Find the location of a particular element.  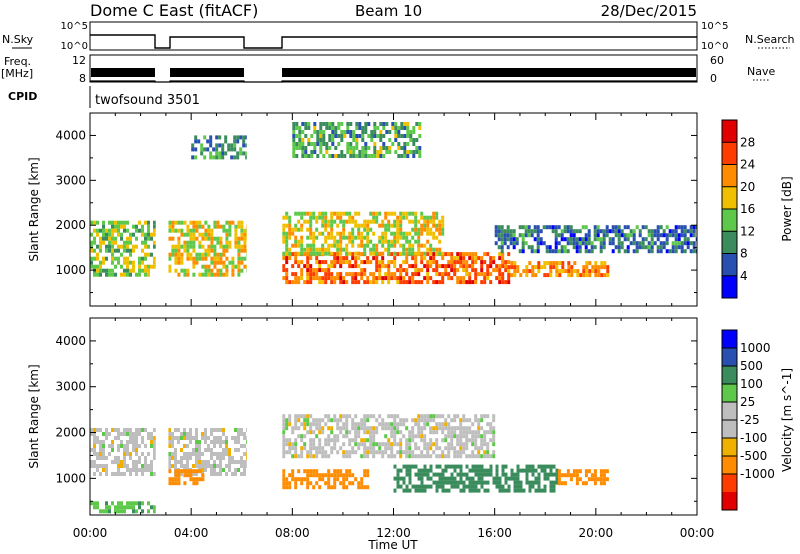

y-tick-label: 3000 is located at coordinates (70, 180).